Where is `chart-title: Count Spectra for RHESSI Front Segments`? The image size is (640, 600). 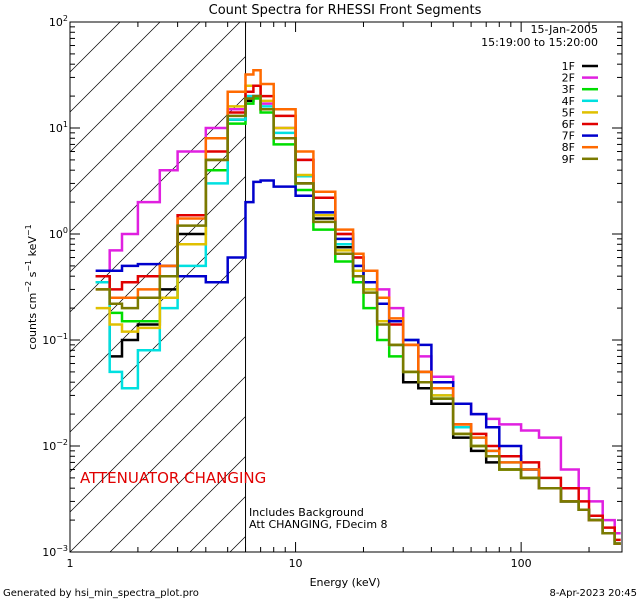
chart-title: Count Spectra for RHESSI Front Segments is located at coordinates (345, 10).